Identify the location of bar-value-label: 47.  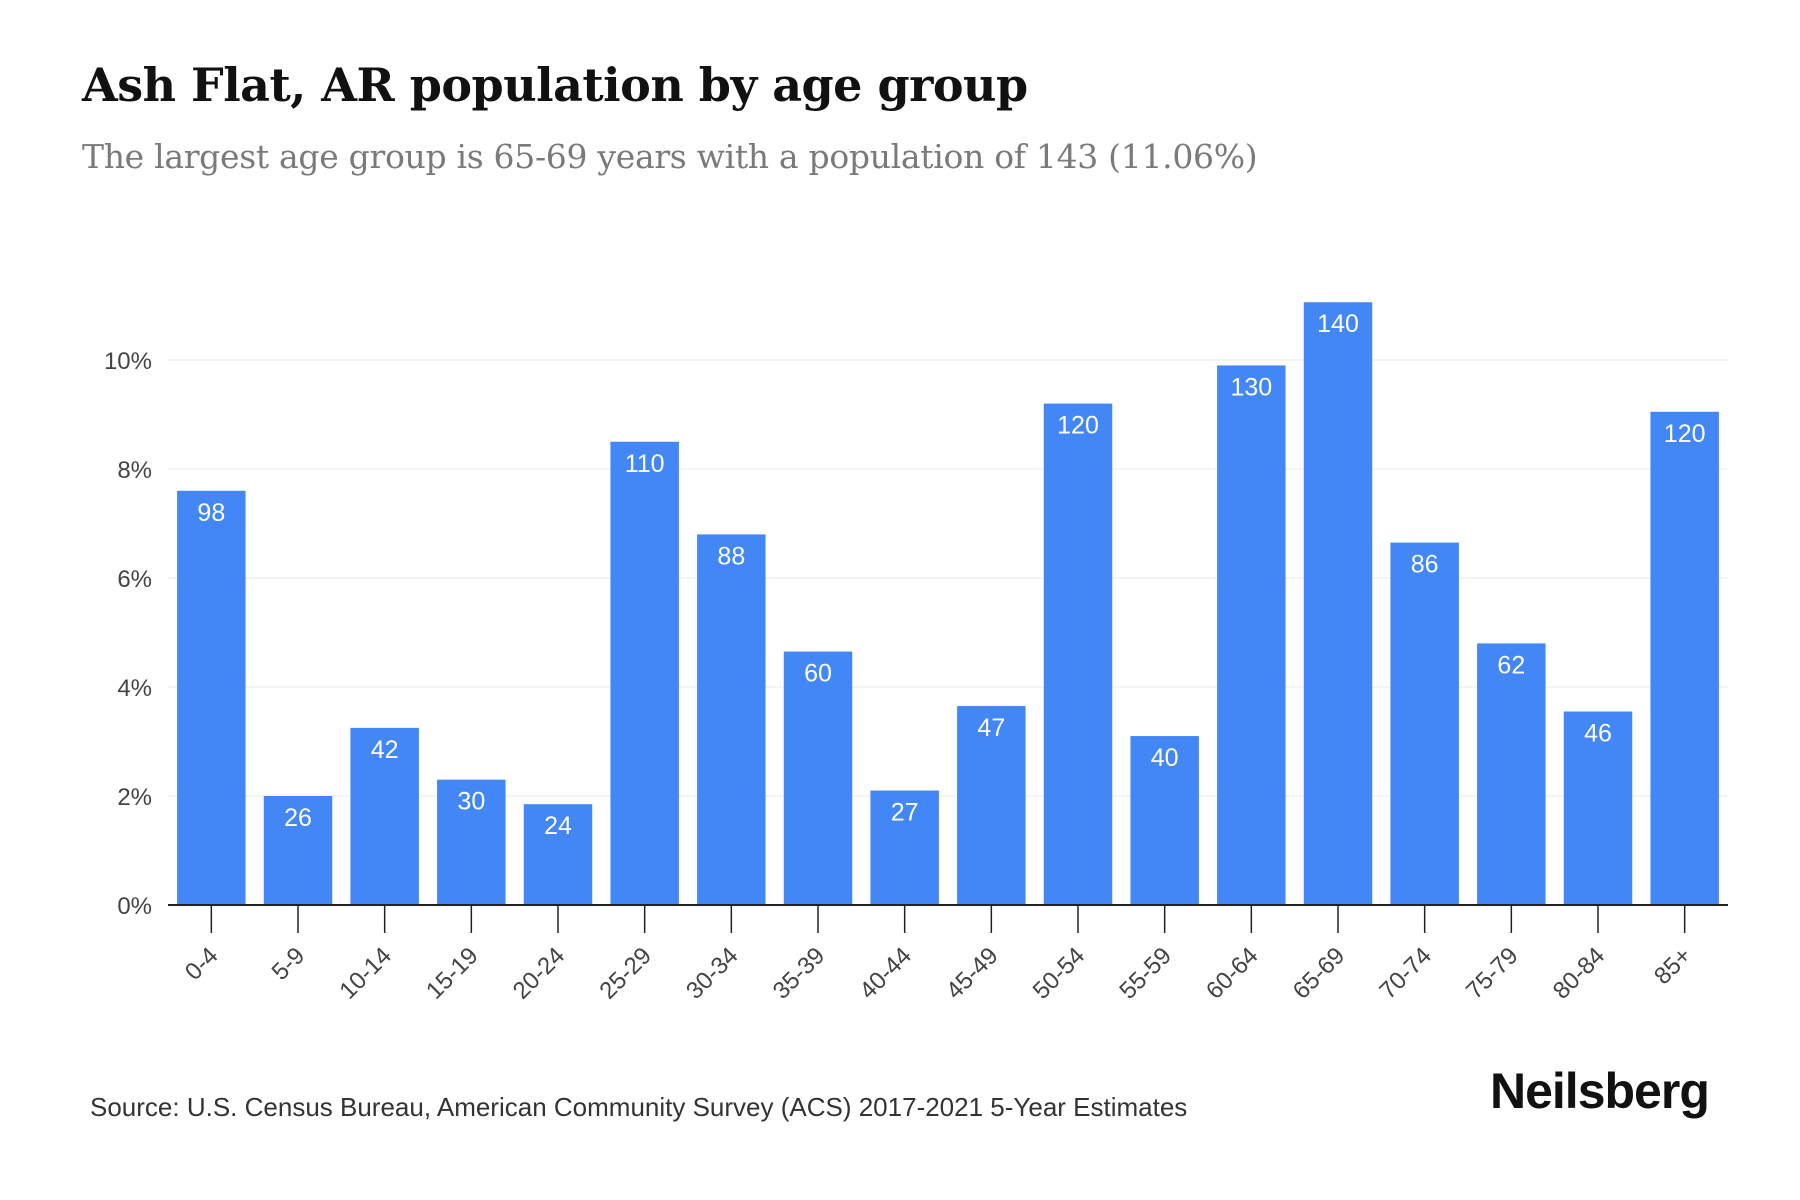
(991, 728).